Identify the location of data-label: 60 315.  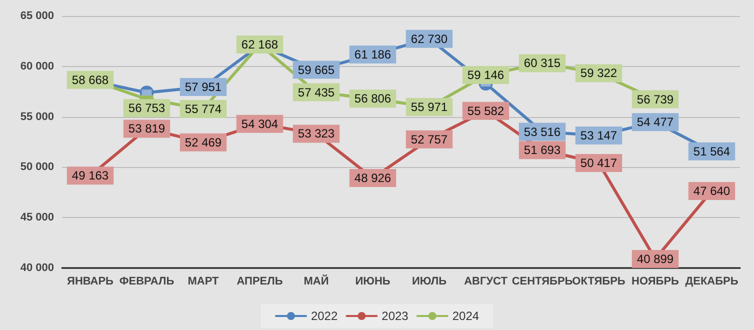
(542, 63).